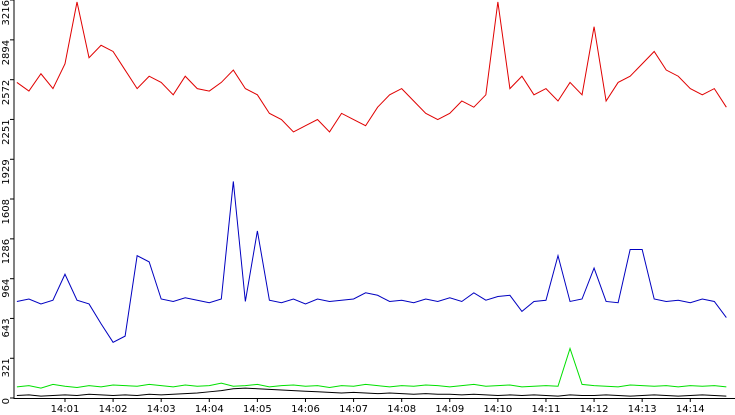 The width and height of the screenshot is (735, 415). Describe the element at coordinates (113, 409) in the screenshot. I see `x-tick-label: 14:02` at that location.